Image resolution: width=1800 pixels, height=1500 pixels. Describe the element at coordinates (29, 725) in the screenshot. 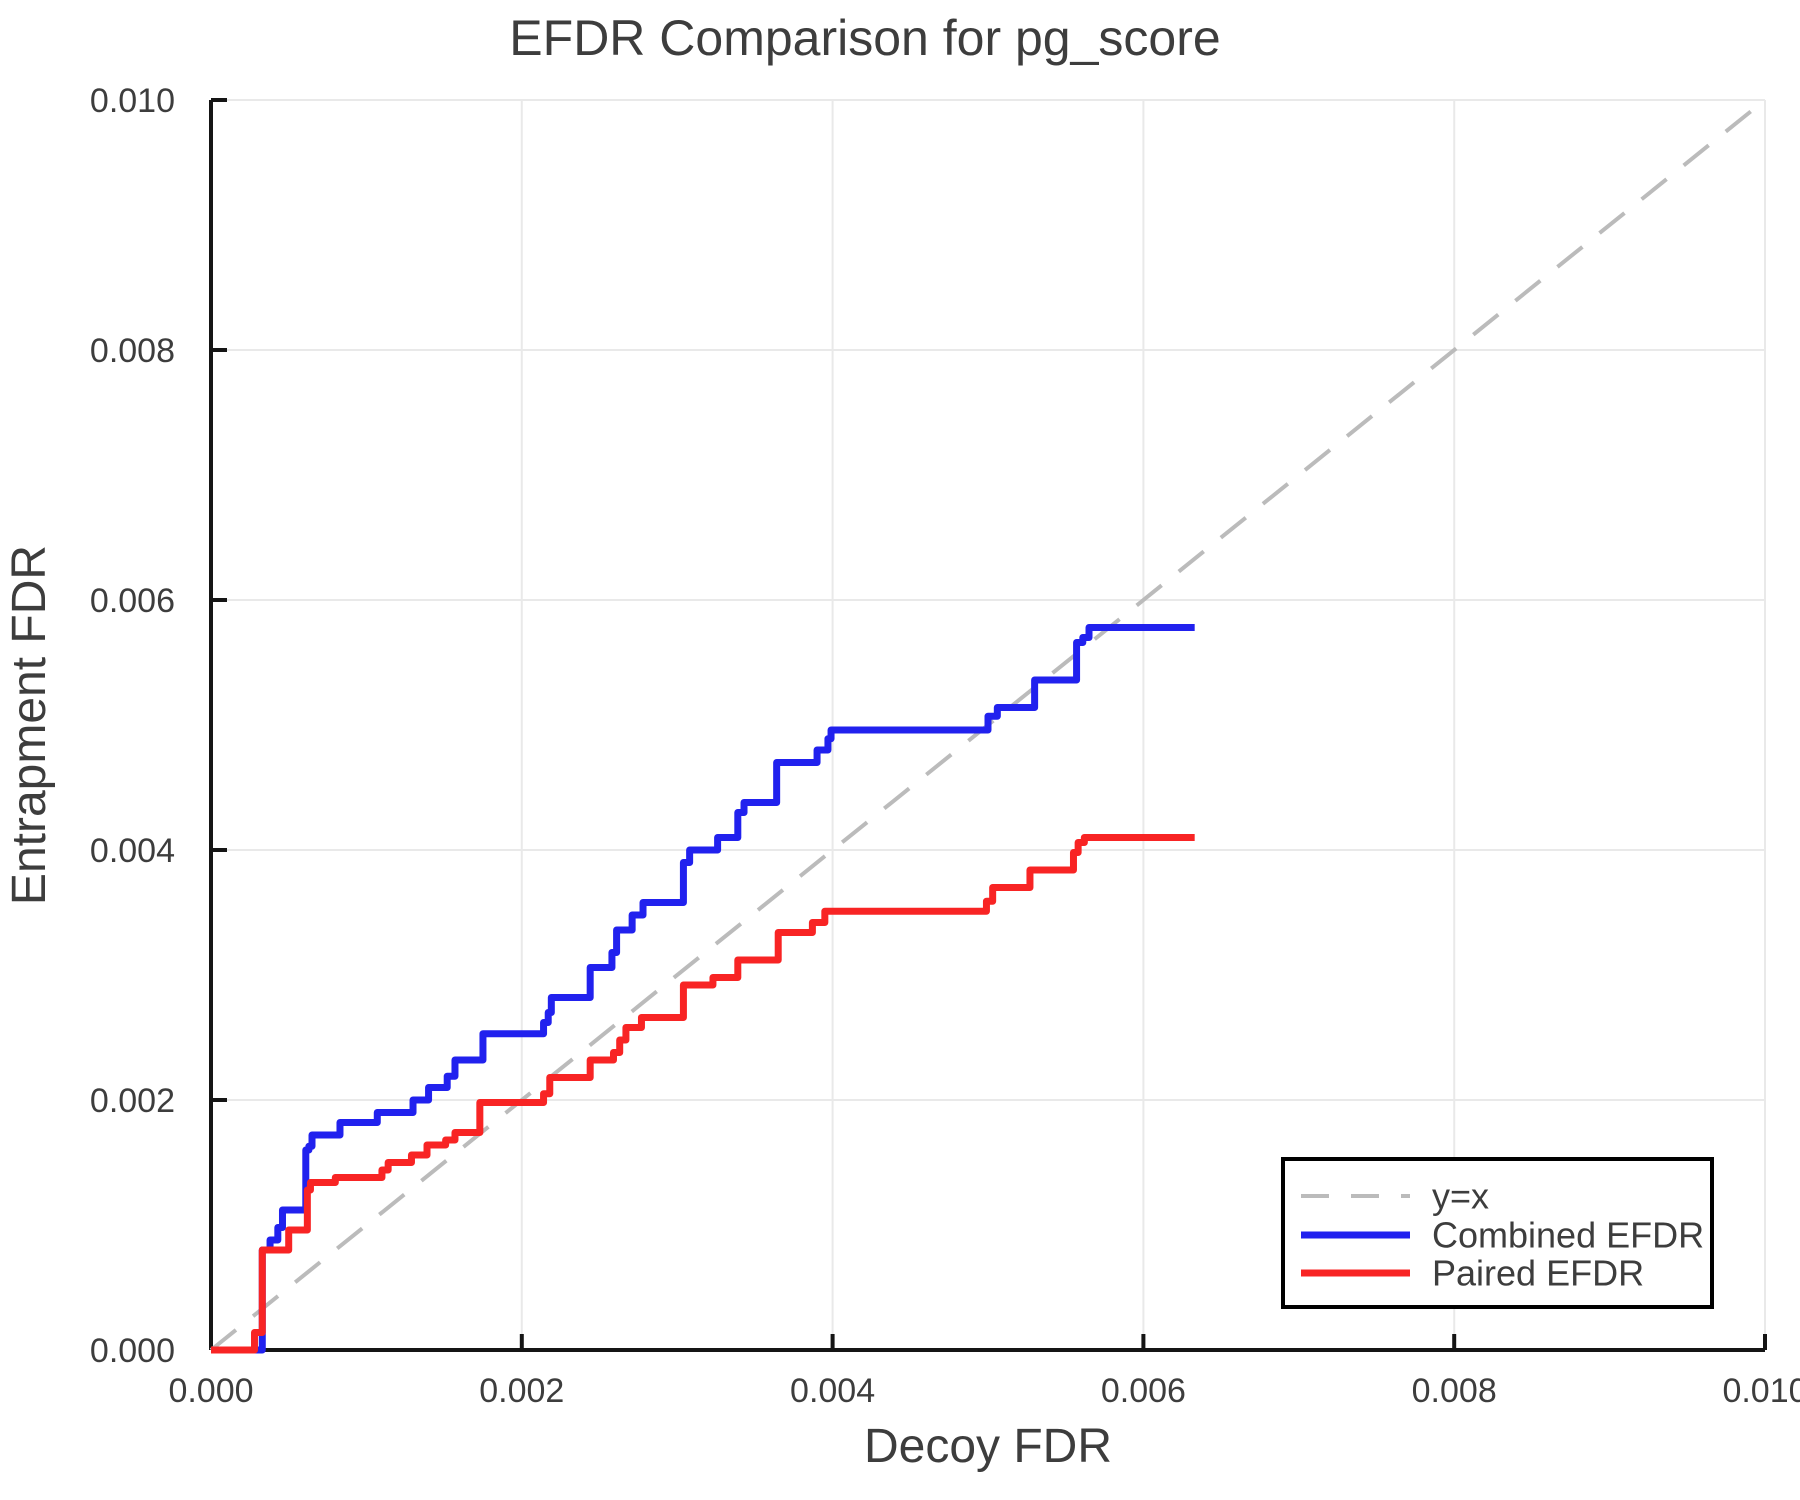

I see `y-axis-label: Entrapment FDR` at that location.